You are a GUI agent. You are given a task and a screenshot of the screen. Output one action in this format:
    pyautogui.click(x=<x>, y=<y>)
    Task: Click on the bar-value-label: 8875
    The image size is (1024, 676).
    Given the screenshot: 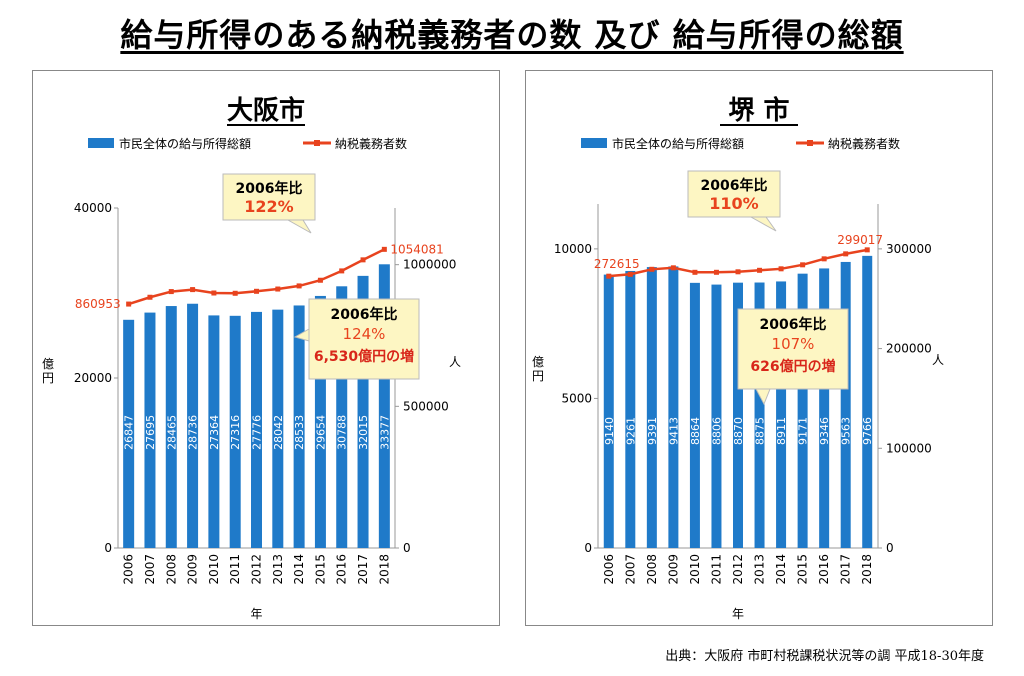 What is the action you would take?
    pyautogui.click(x=760, y=431)
    